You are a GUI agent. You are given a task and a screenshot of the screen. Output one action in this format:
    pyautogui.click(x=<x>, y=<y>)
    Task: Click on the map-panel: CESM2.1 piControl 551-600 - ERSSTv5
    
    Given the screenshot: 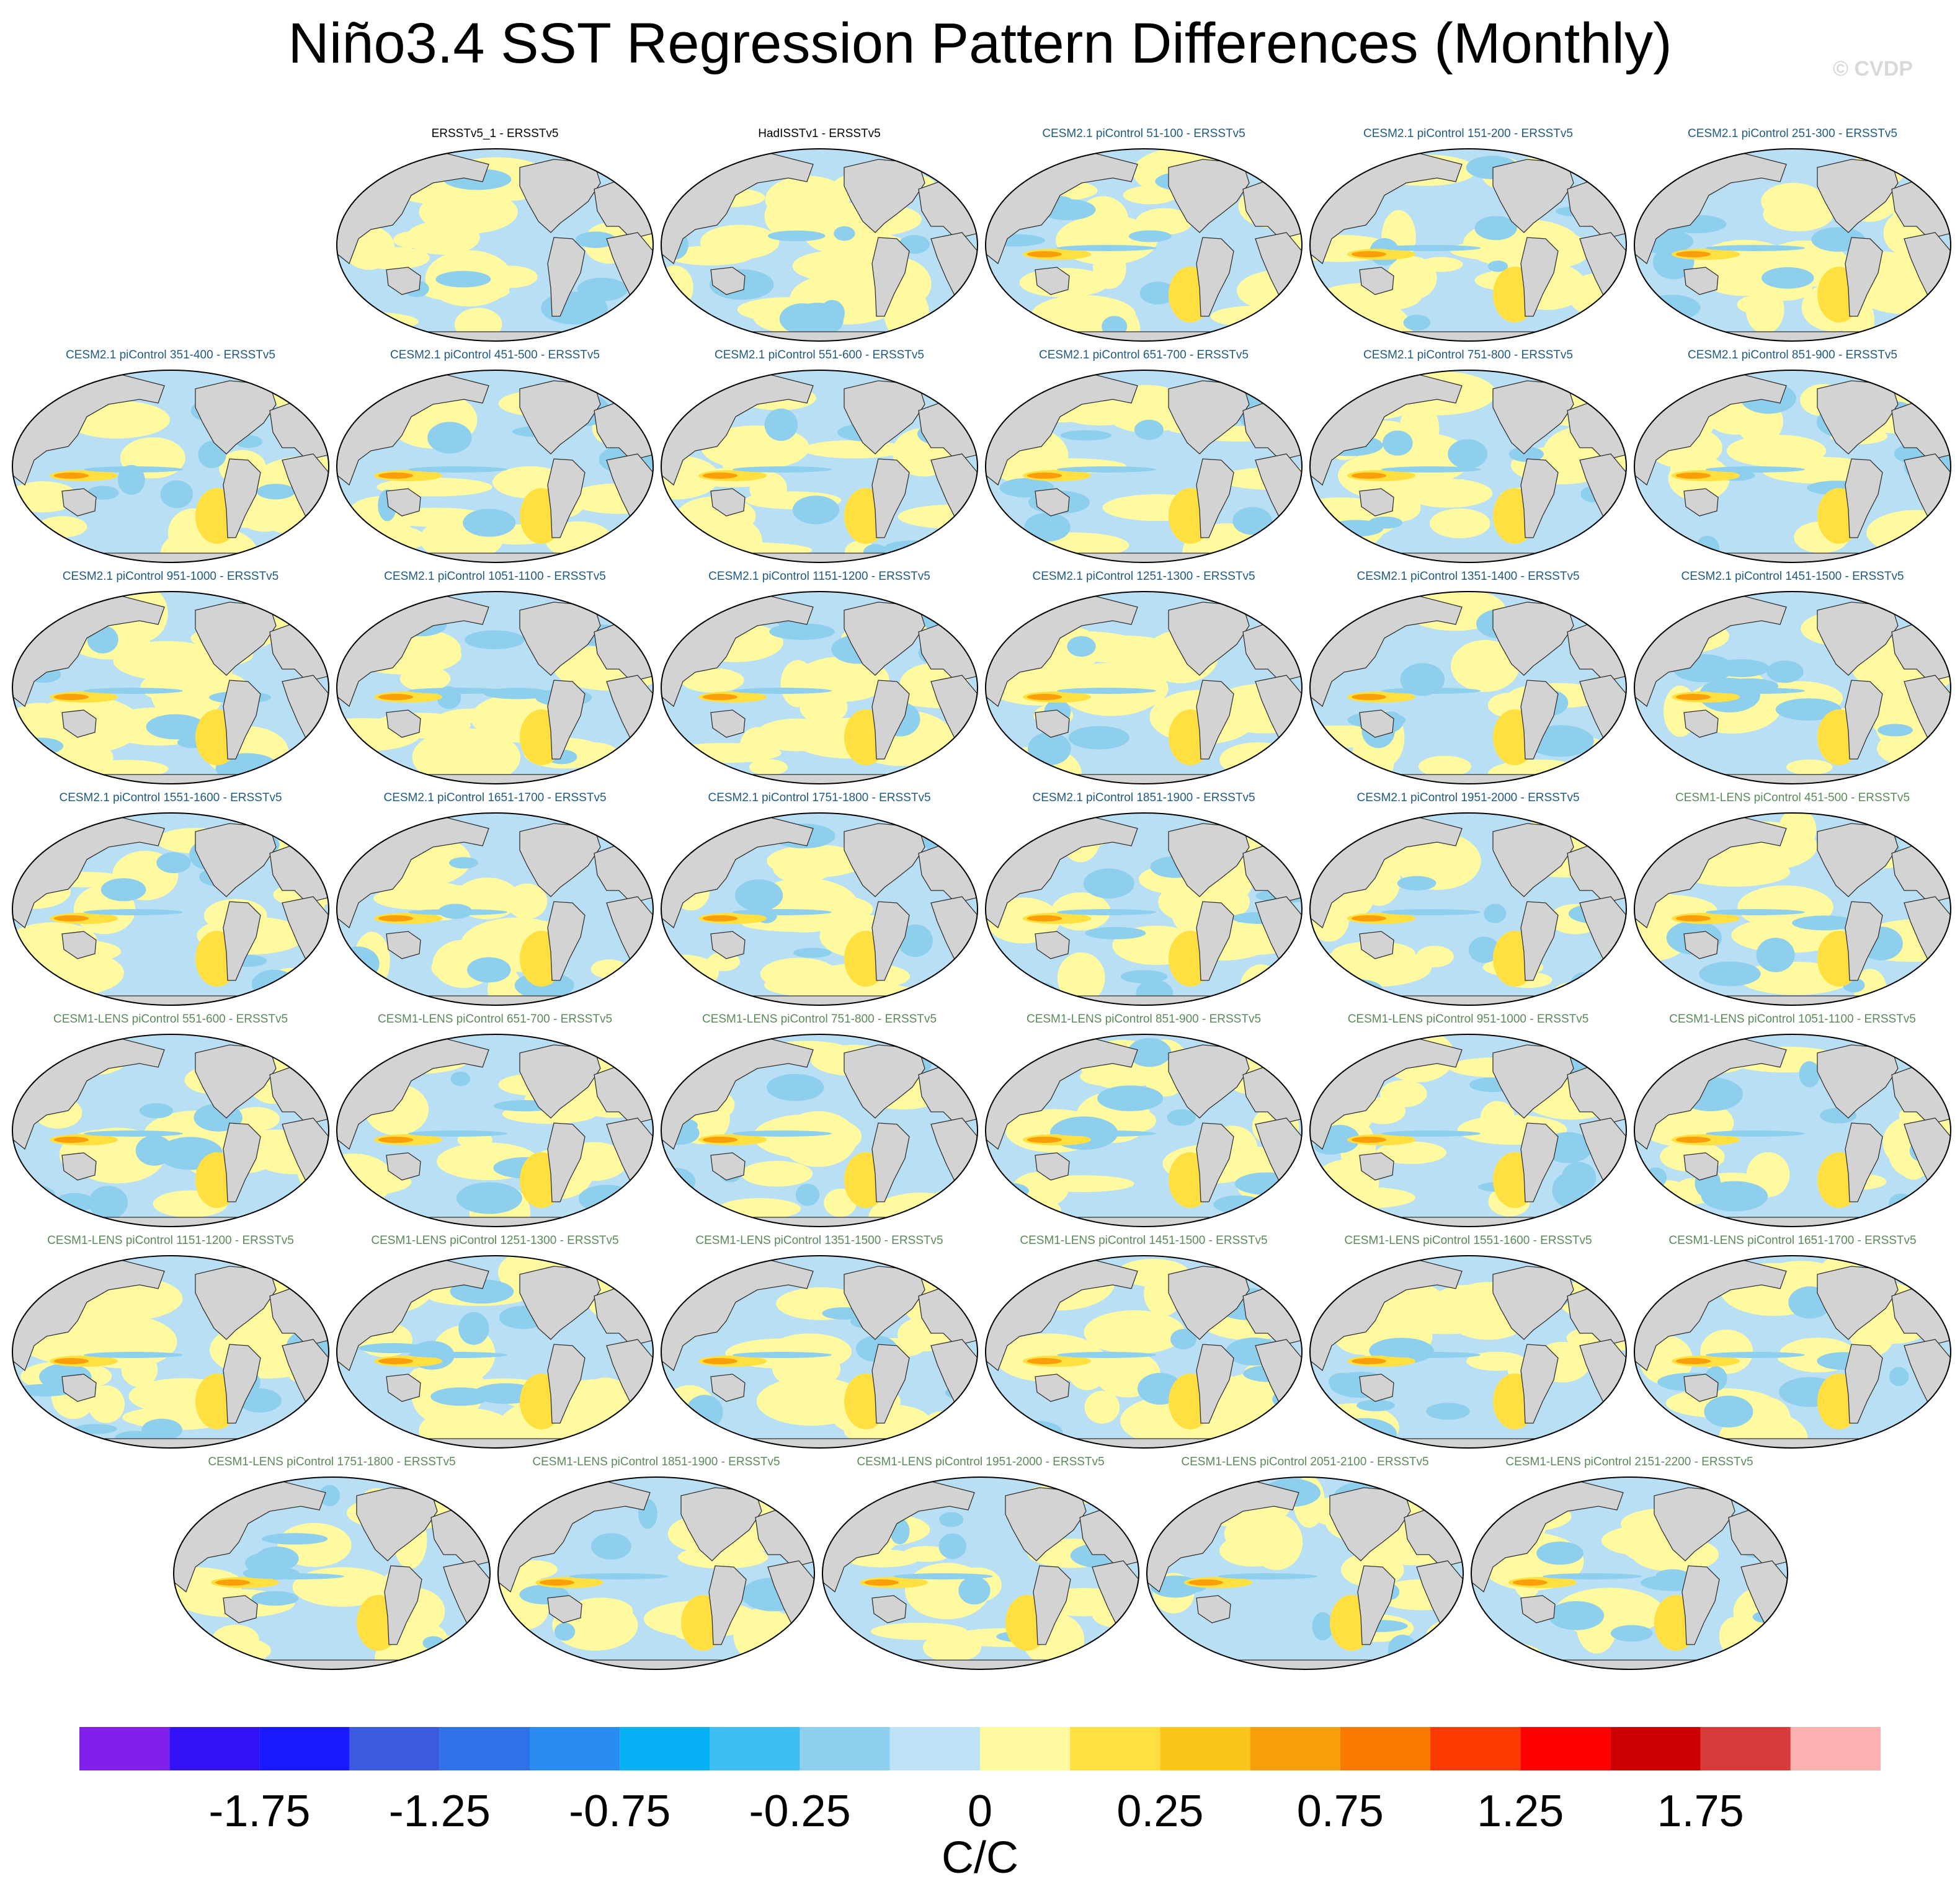 What is the action you would take?
    pyautogui.click(x=819, y=457)
    